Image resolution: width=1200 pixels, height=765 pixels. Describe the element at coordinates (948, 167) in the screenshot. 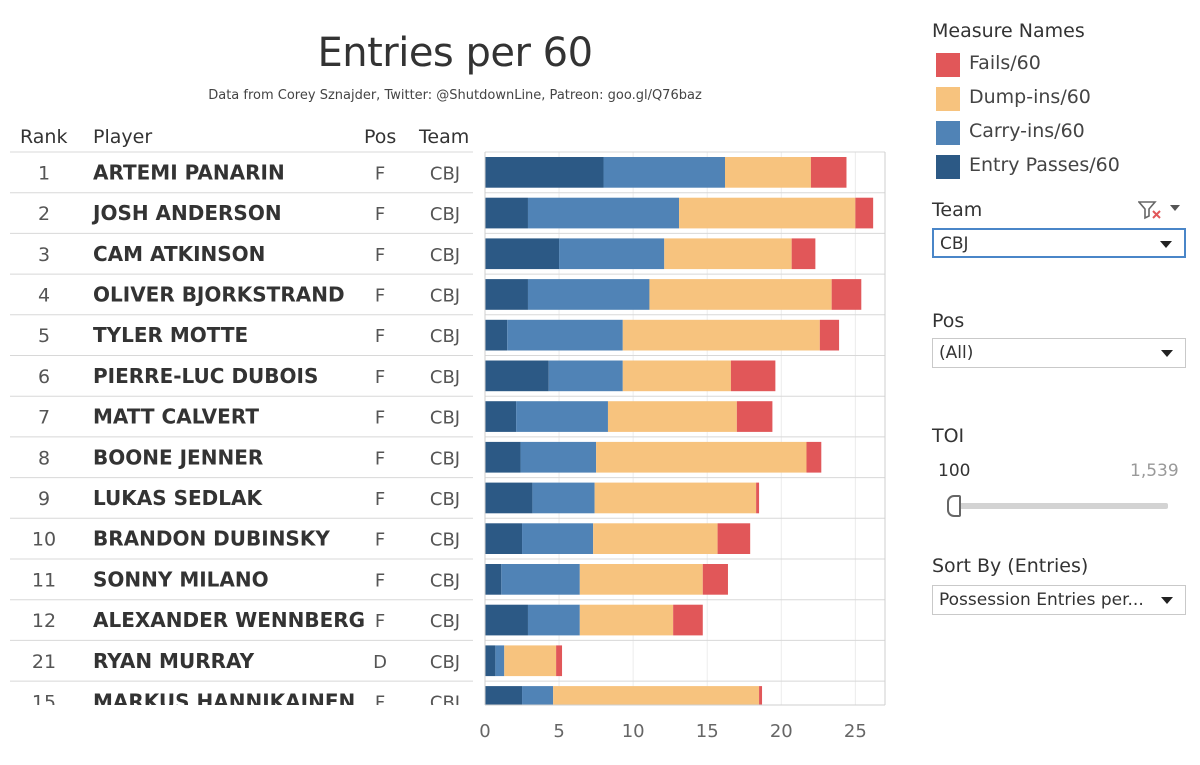

I see `legend-swatch-entry-passes` at that location.